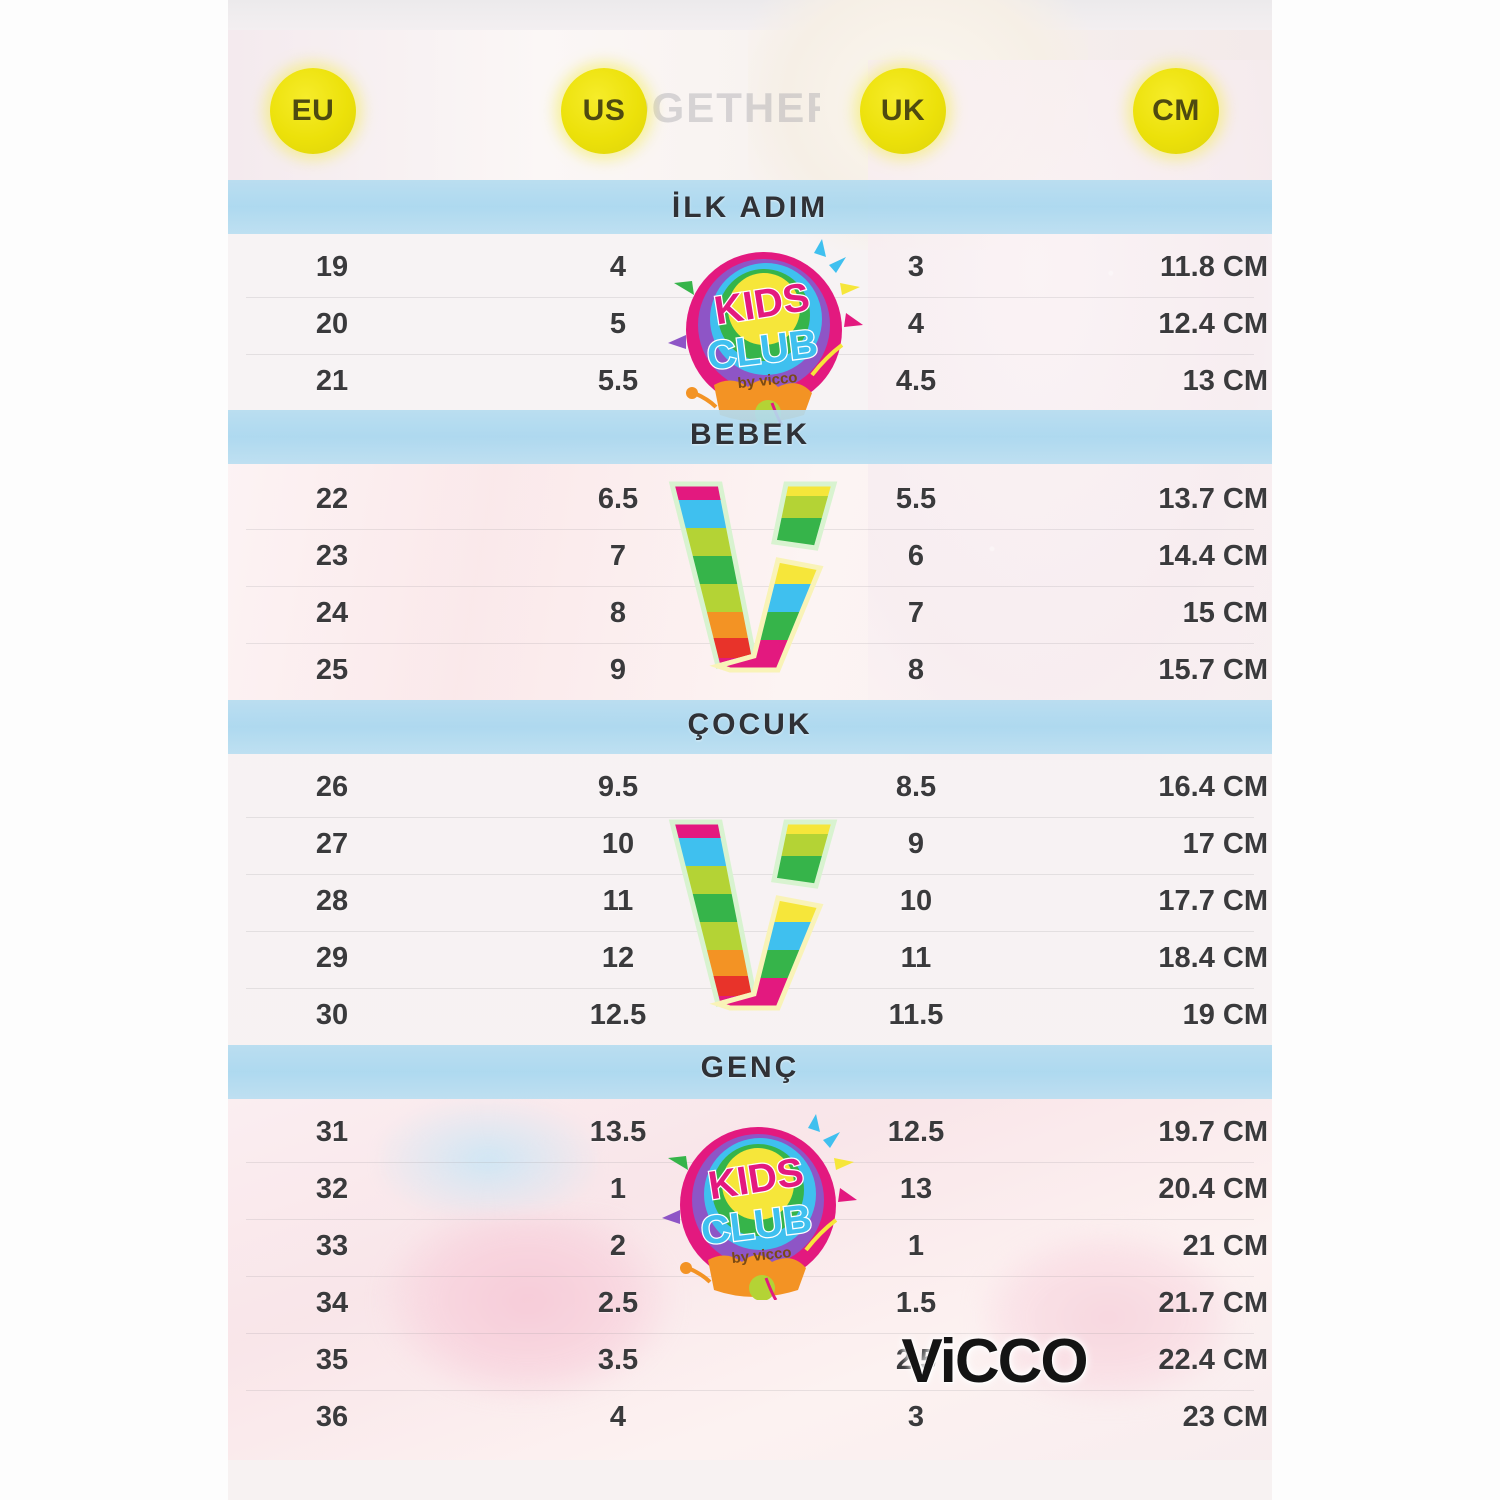 This screenshot has width=1500, height=1500. Describe the element at coordinates (1213, 1303) in the screenshot. I see `cell-cm: 21.7 CM` at that location.